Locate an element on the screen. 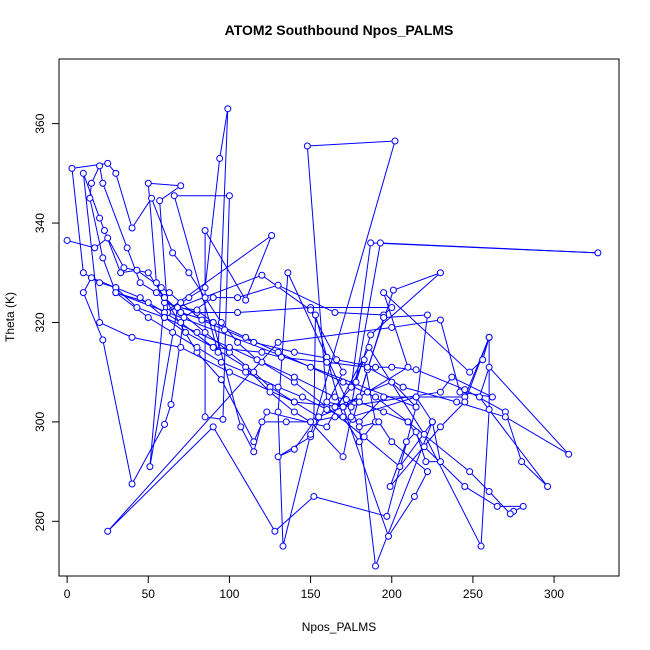 This screenshot has height=650, width=650. y-tick-label: 280 is located at coordinates (40, 521).